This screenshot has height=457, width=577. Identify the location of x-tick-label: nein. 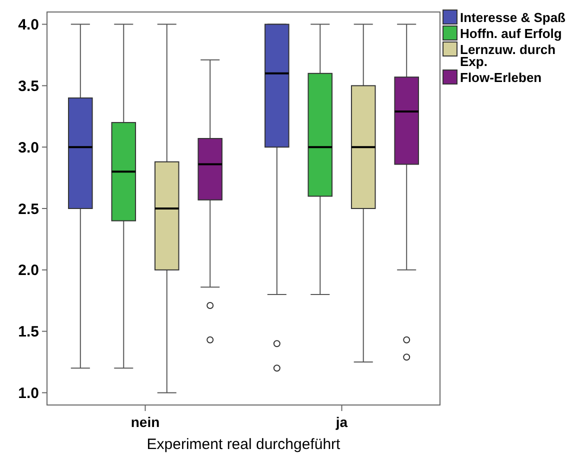
(145, 422).